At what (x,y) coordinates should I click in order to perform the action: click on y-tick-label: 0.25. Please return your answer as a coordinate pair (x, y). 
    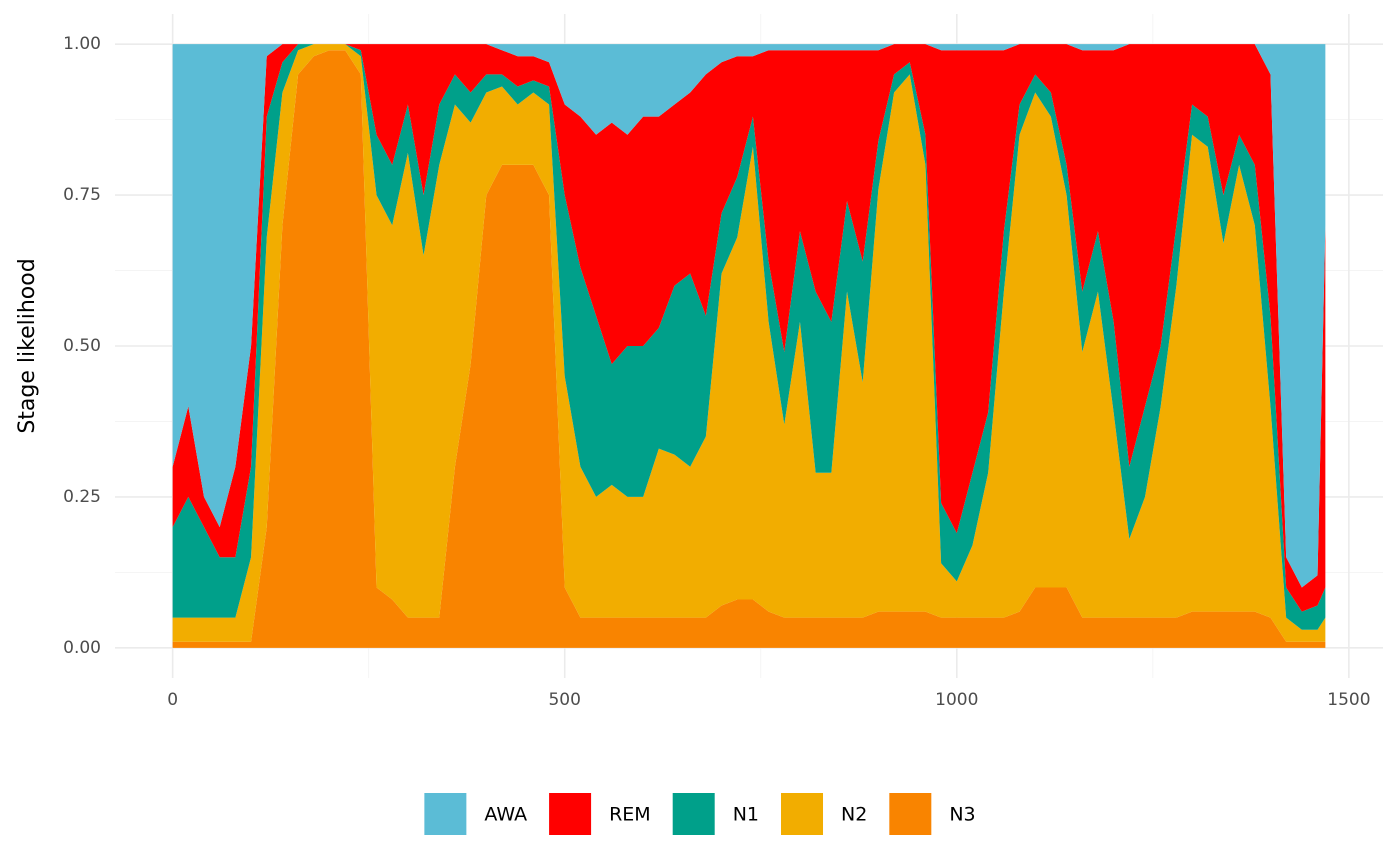
    Looking at the image, I should click on (82, 497).